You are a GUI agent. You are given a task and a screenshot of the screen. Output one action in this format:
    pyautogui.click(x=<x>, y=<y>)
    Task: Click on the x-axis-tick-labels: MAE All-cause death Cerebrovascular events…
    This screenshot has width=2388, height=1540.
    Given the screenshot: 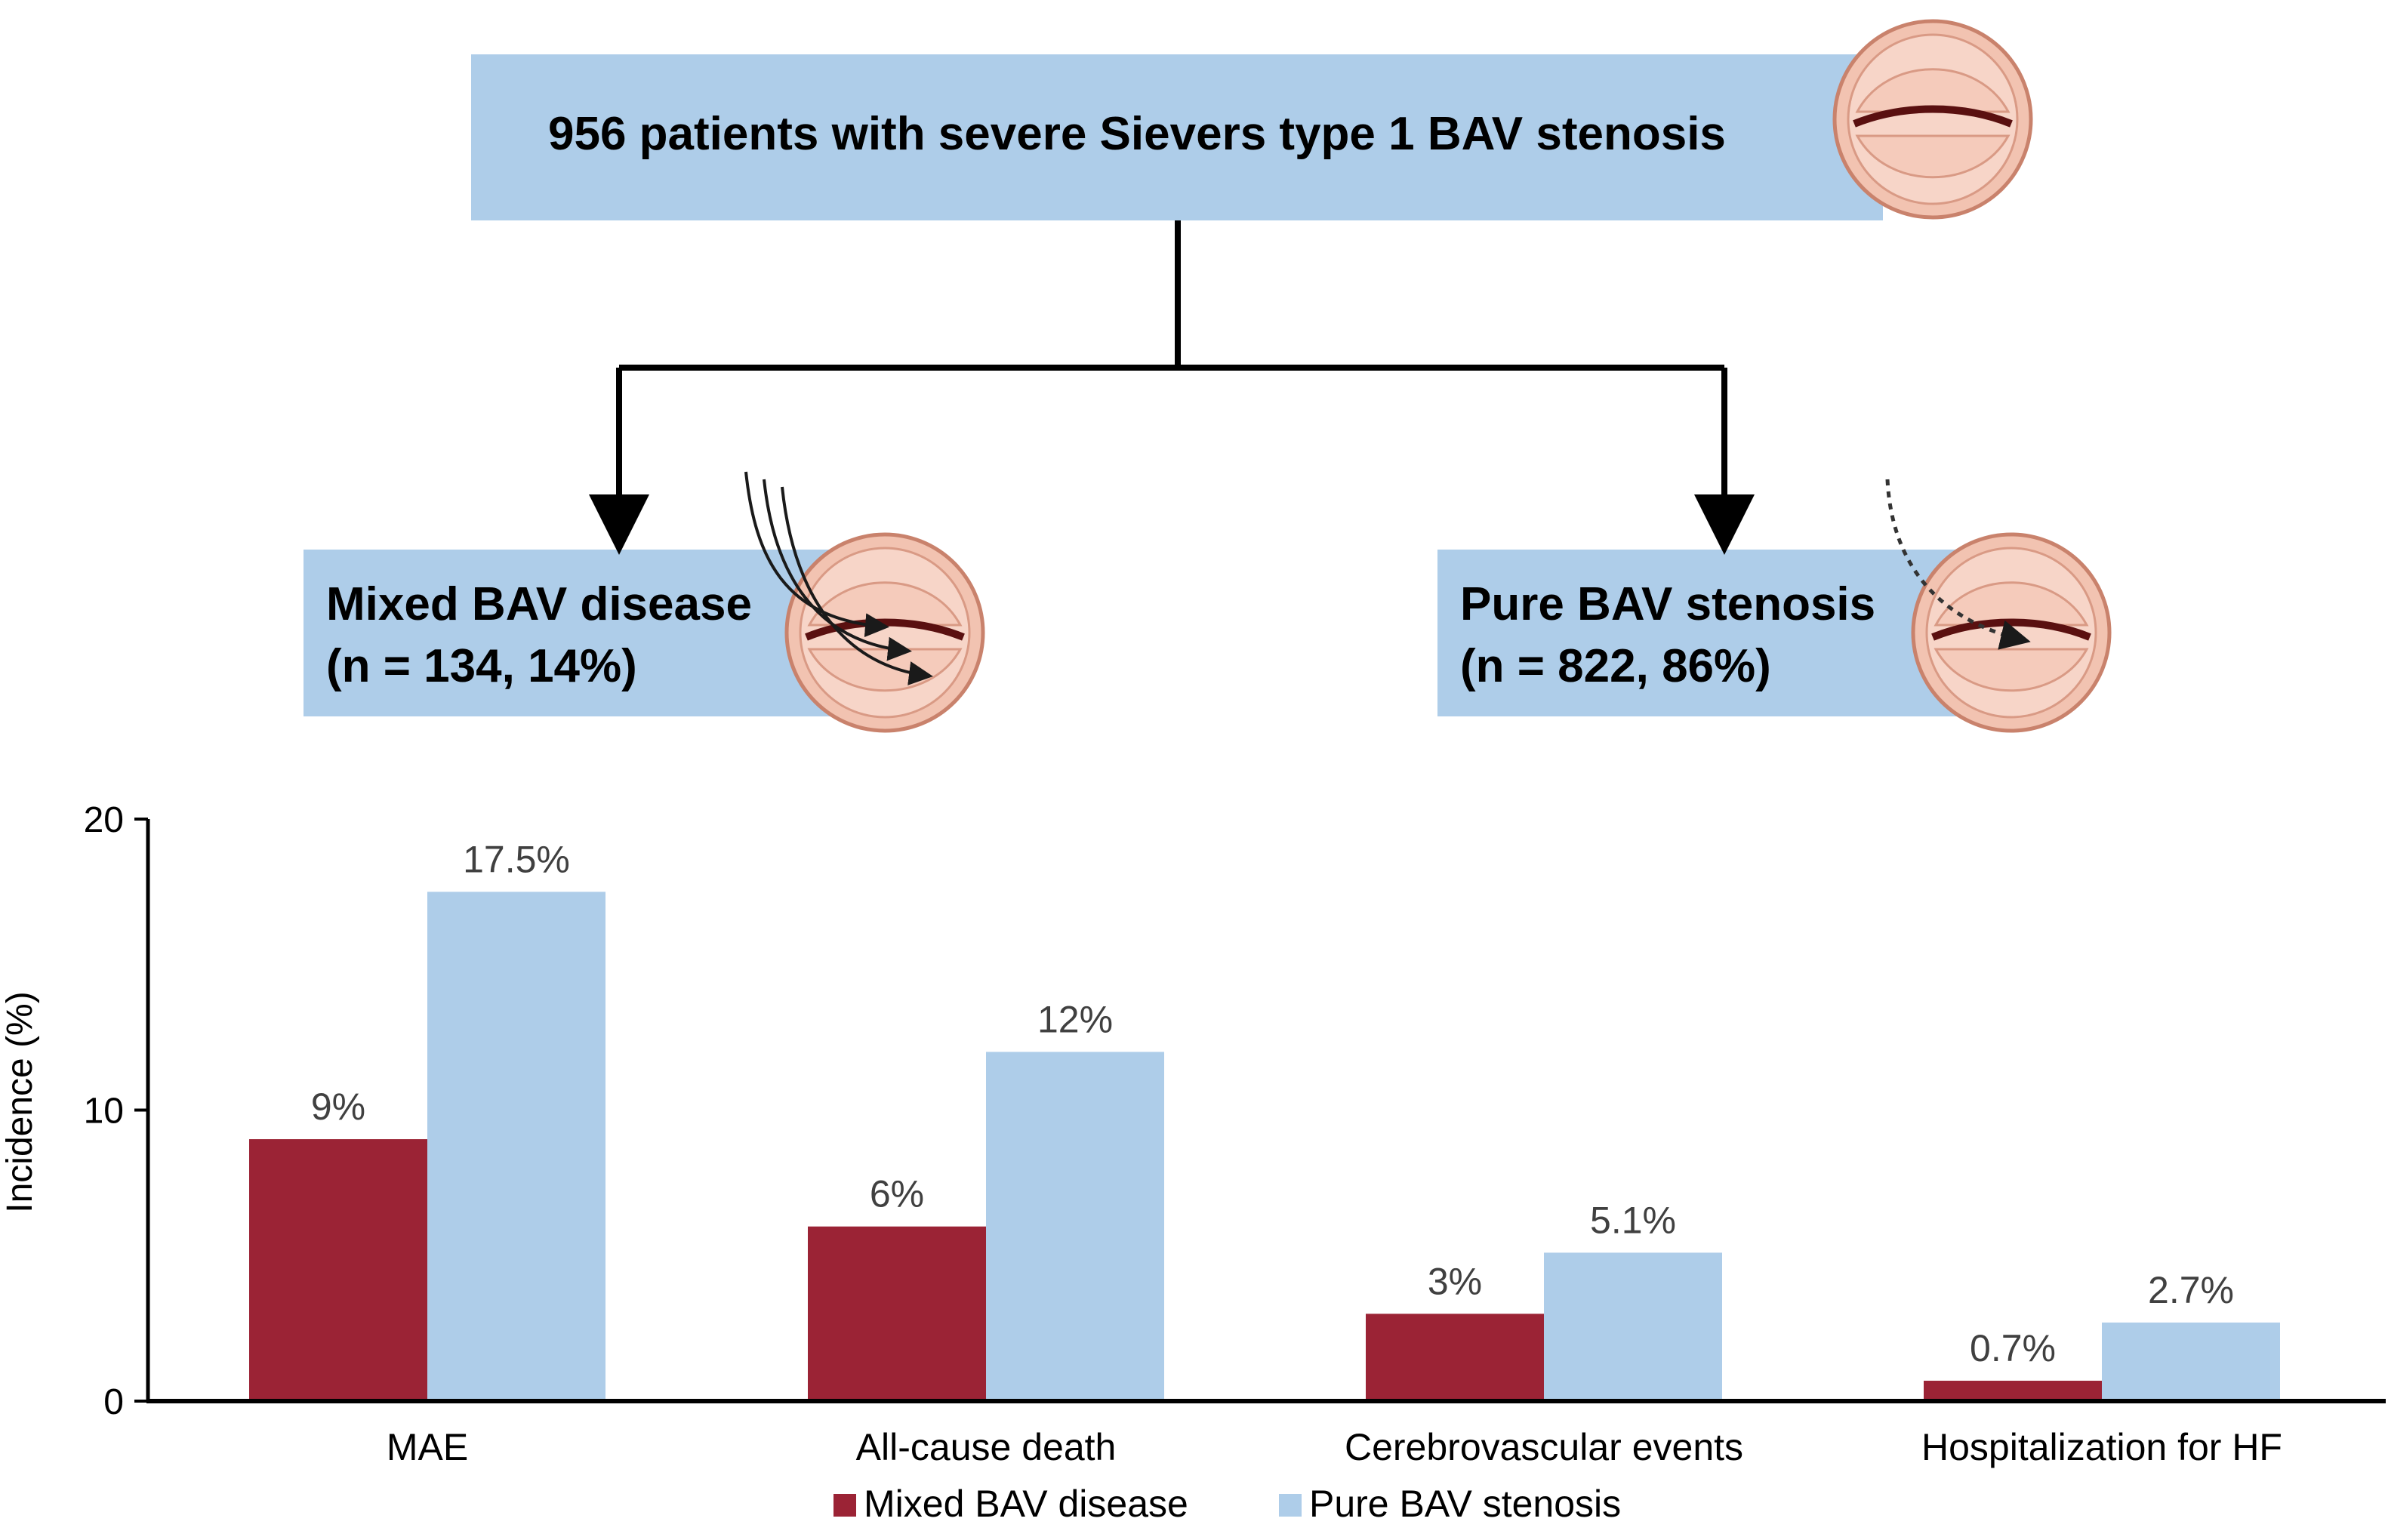 What is the action you would take?
    pyautogui.click(x=1334, y=1447)
    